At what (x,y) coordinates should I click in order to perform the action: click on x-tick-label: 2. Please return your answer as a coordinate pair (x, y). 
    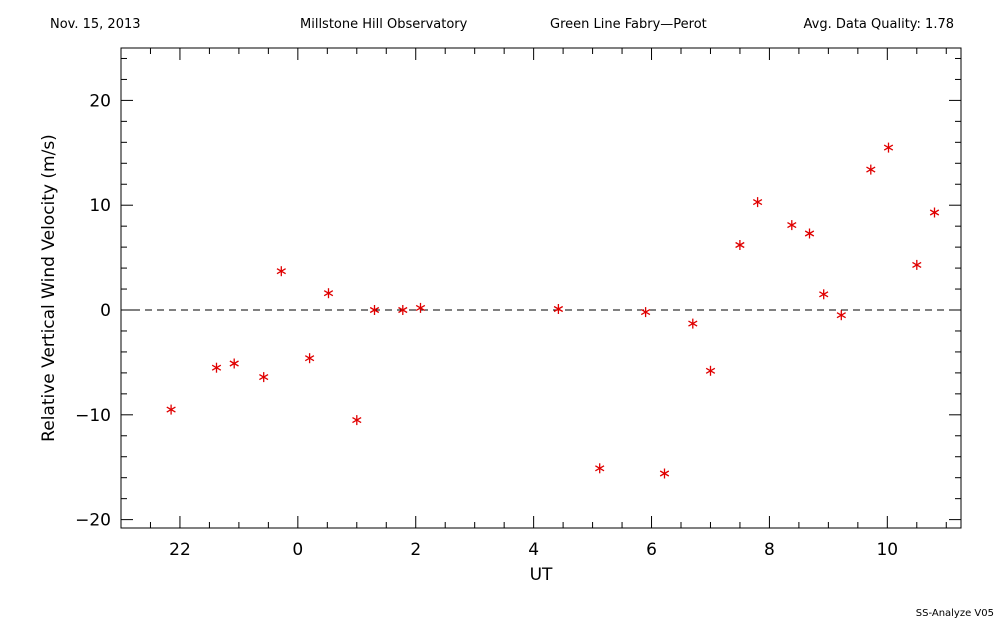
    Looking at the image, I should click on (415, 550).